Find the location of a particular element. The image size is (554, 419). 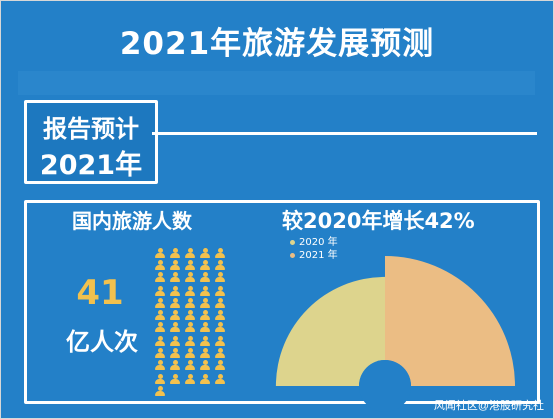

legend-item-2021: 2021 年 is located at coordinates (314, 255).